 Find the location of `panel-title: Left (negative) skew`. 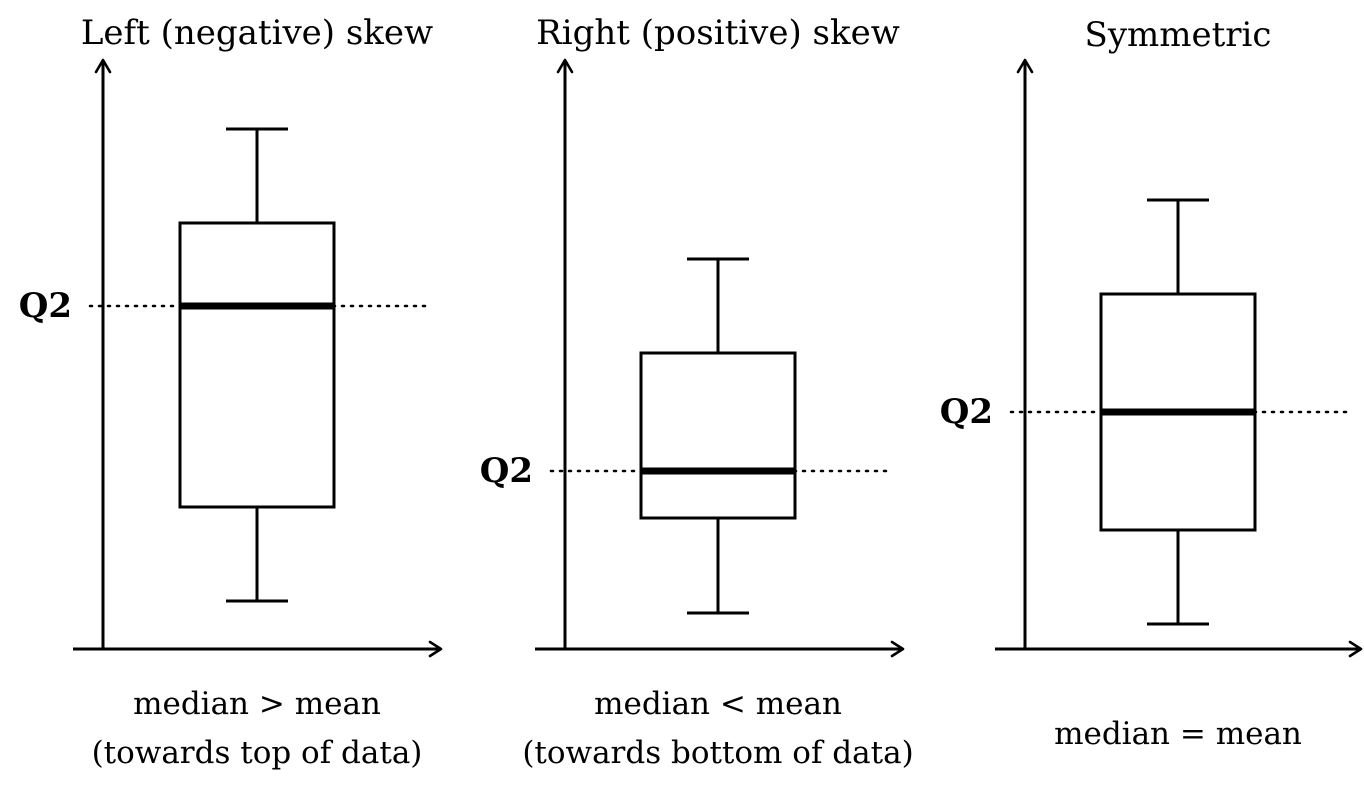

panel-title: Left (negative) skew is located at coordinates (257, 33).